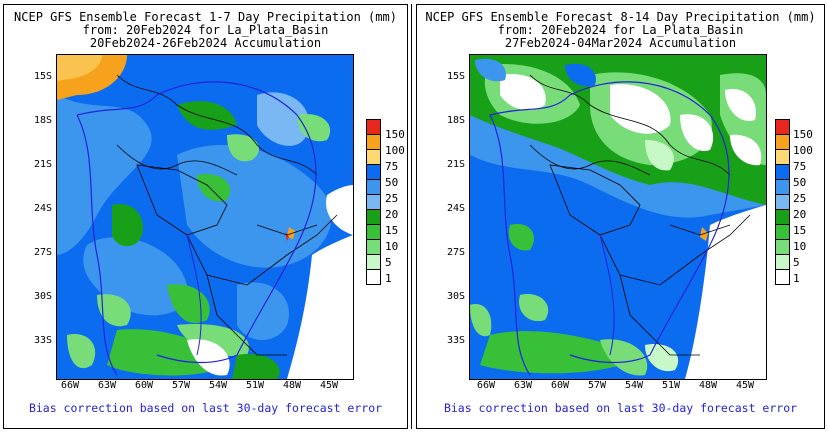 The image size is (828, 433). Describe the element at coordinates (411, 216) in the screenshot. I see `panel-divider` at that location.